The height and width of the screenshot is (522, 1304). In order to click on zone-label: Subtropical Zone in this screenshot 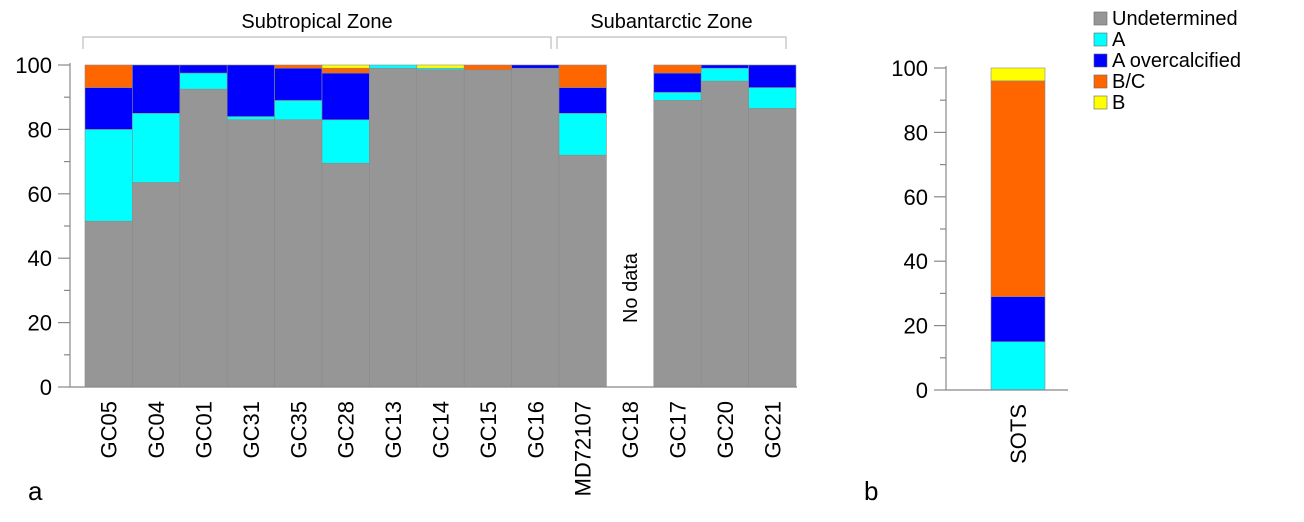, I will do `click(316, 22)`.